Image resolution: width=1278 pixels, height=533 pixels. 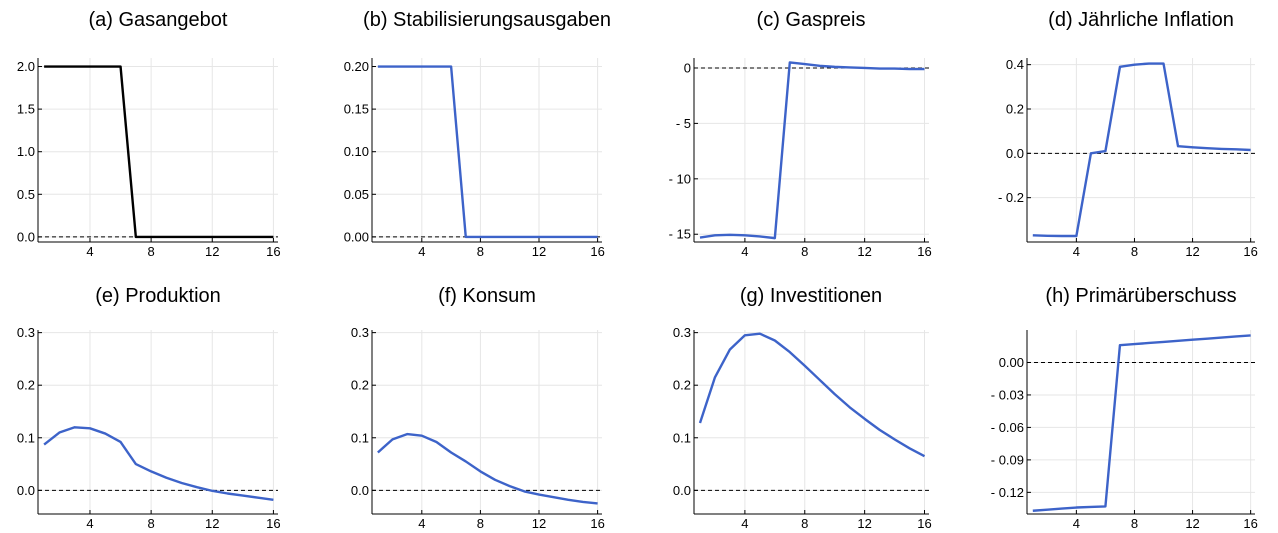 I want to click on y-tick-label: 0.10, so click(x=356, y=151).